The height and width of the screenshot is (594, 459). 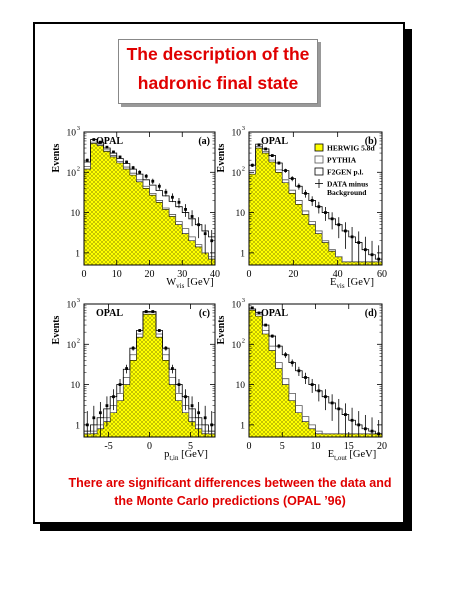 What do you see at coordinates (352, 283) in the screenshot?
I see `x-axis-label: Evis [GeV]` at bounding box center [352, 283].